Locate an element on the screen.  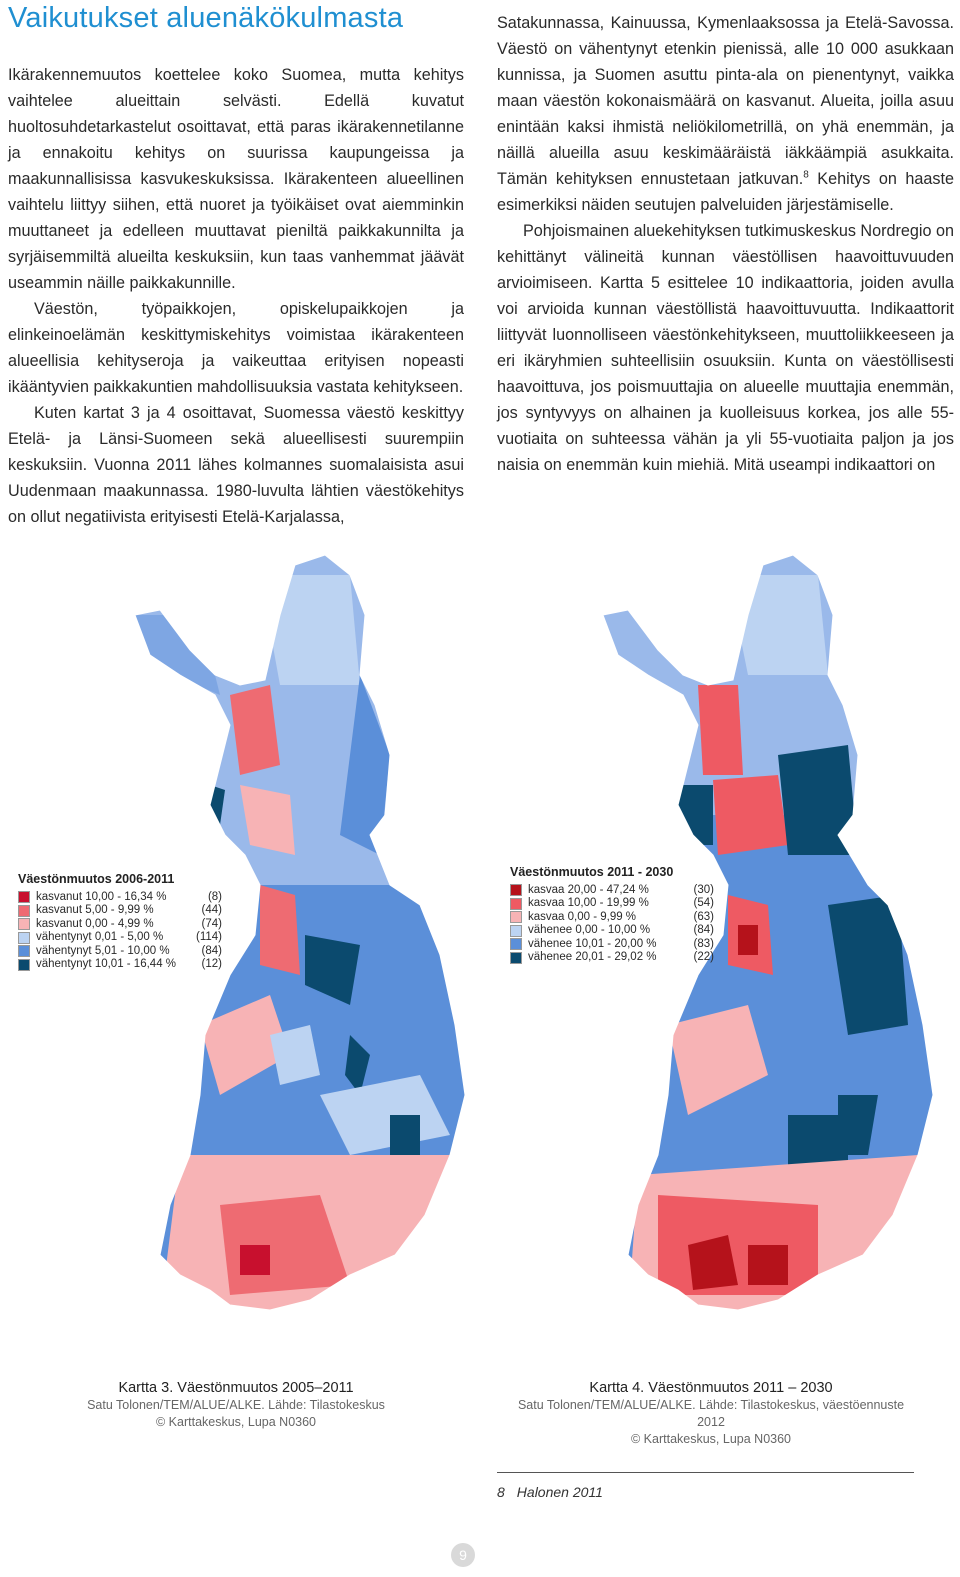
legend-row: kasvaa 10,00 - 19,99 % (54) is located at coordinates (612, 904).